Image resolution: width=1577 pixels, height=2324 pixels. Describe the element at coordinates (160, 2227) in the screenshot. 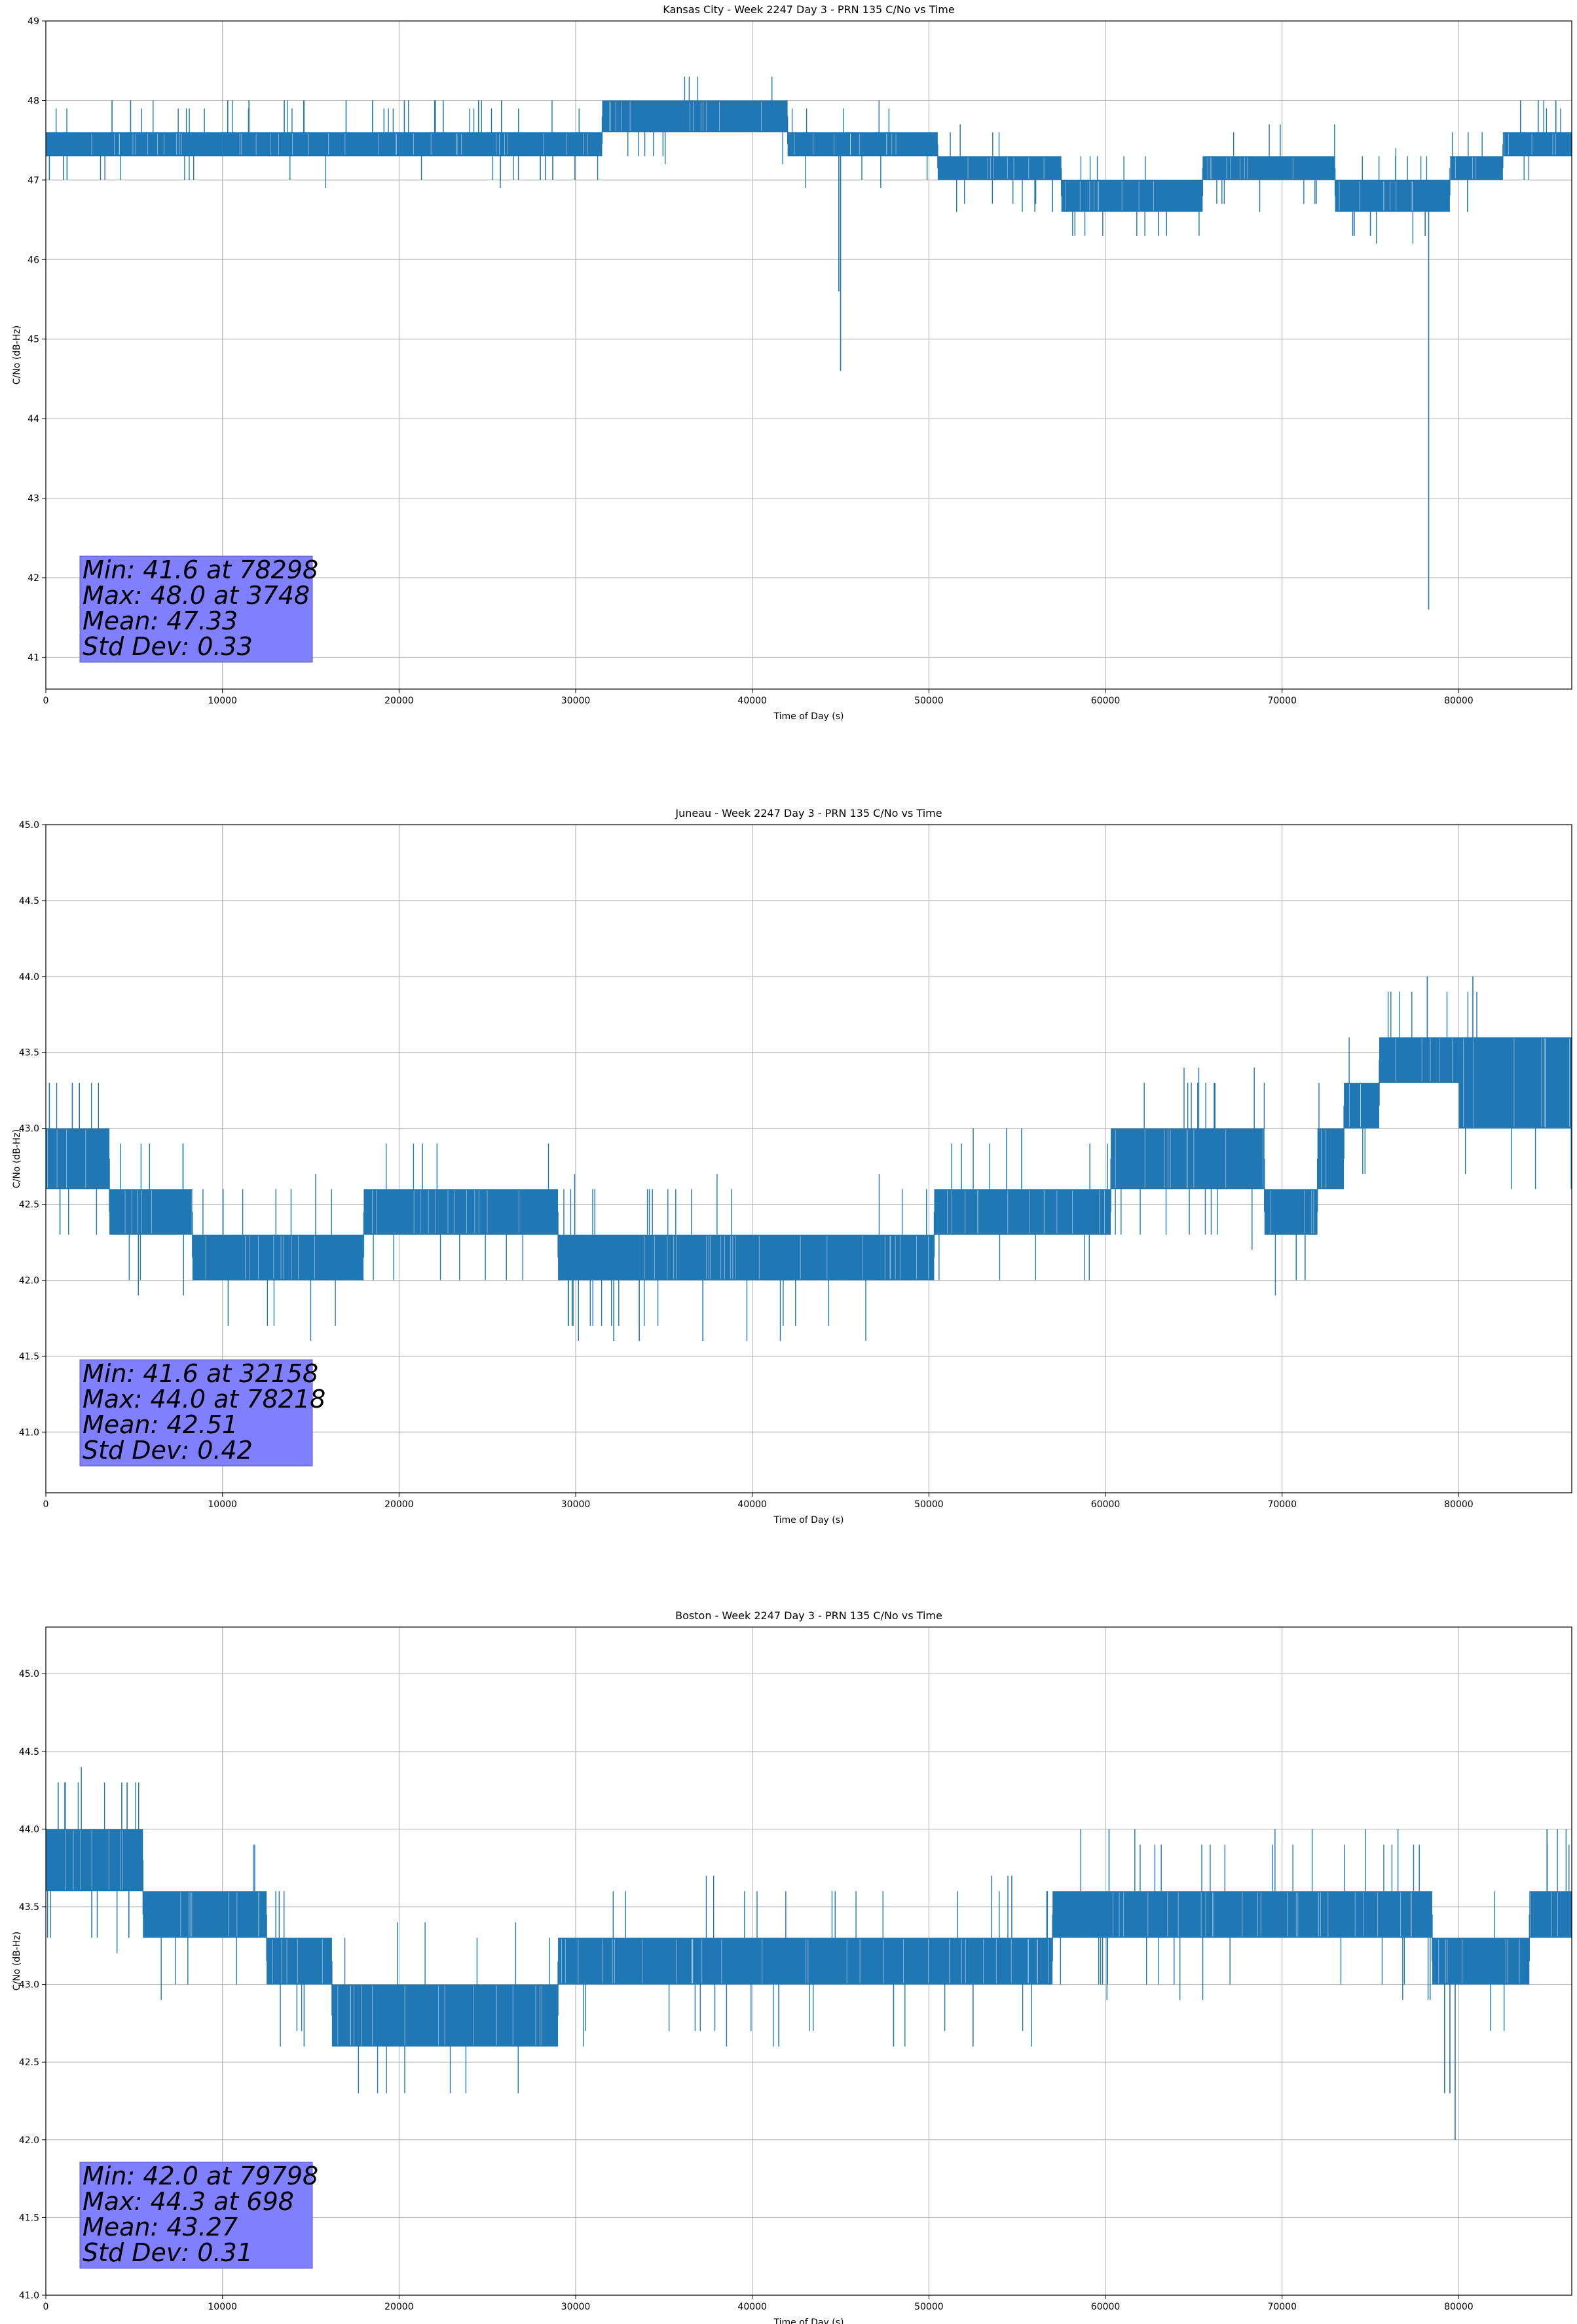

I see `stats-line: Mean: 43.27` at that location.